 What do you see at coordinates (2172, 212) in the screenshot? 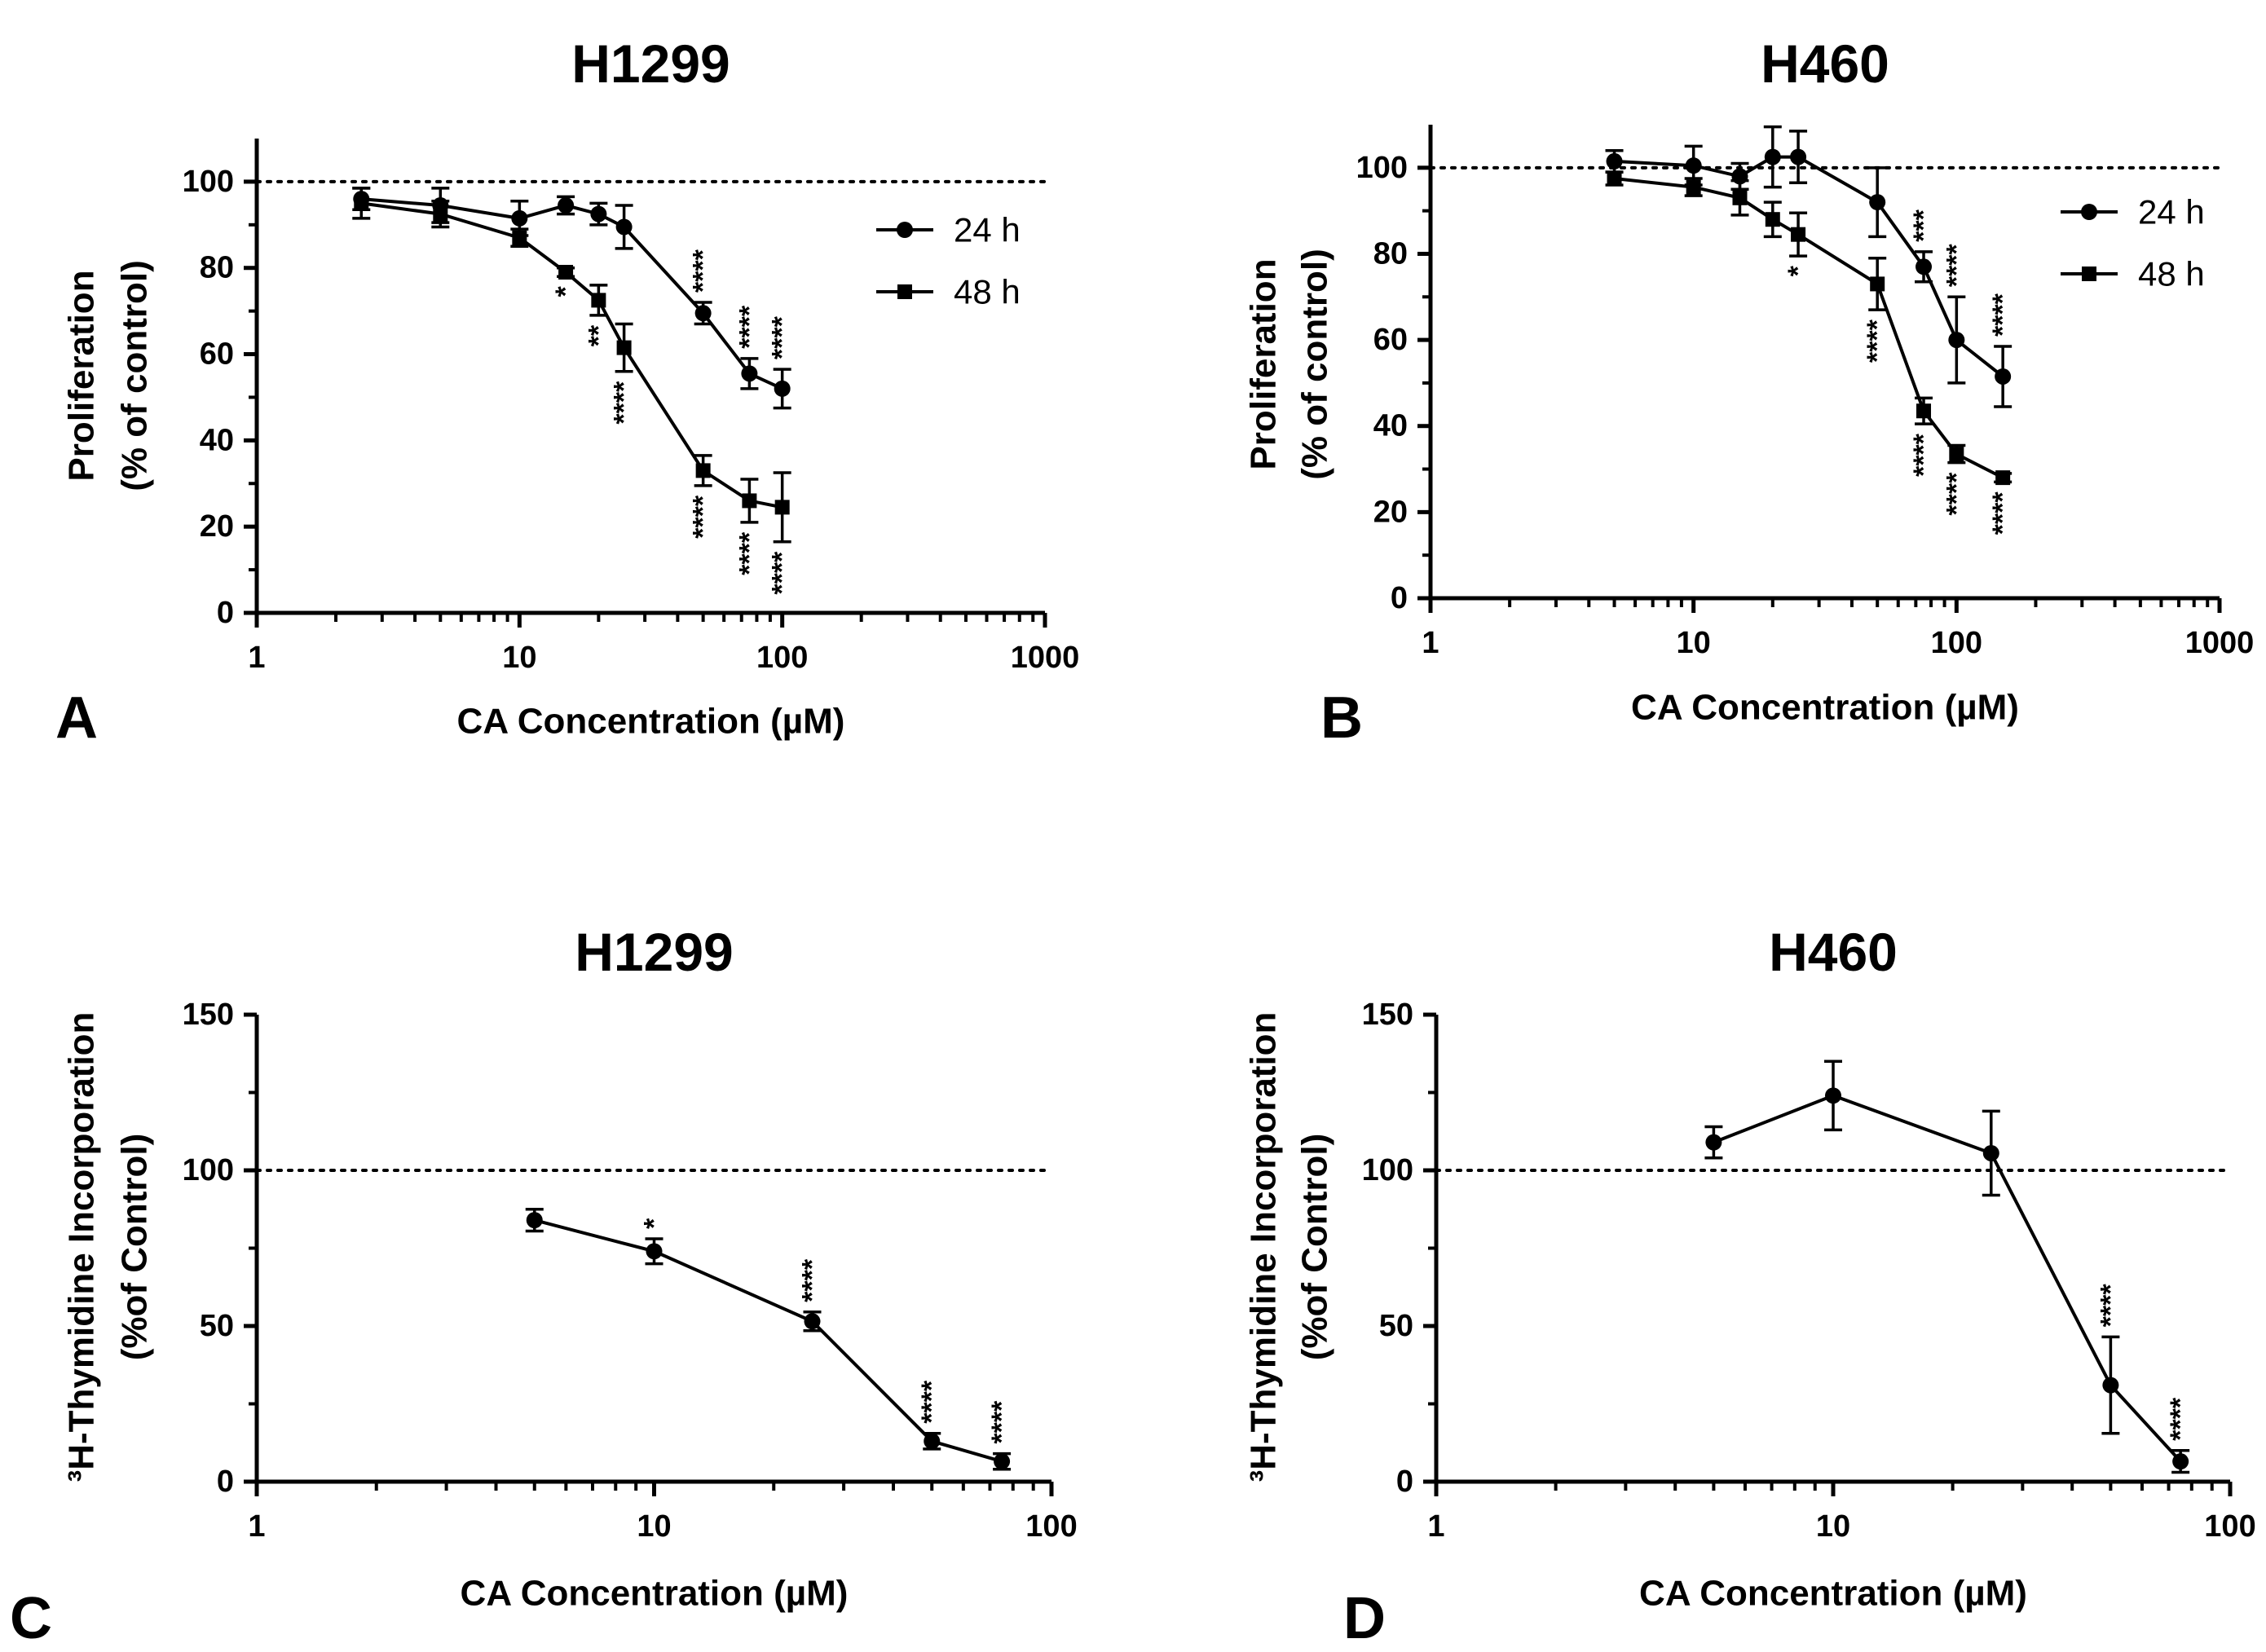
I see `legend-label: 24 h` at bounding box center [2172, 212].